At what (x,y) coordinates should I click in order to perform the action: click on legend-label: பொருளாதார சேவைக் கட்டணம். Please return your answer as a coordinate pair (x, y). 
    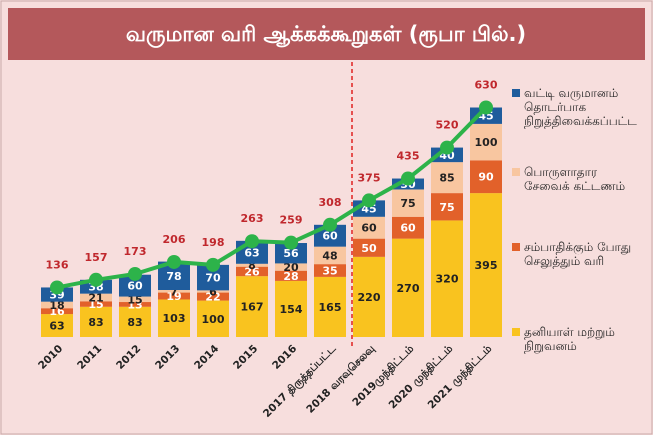
    Looking at the image, I should click on (575, 179).